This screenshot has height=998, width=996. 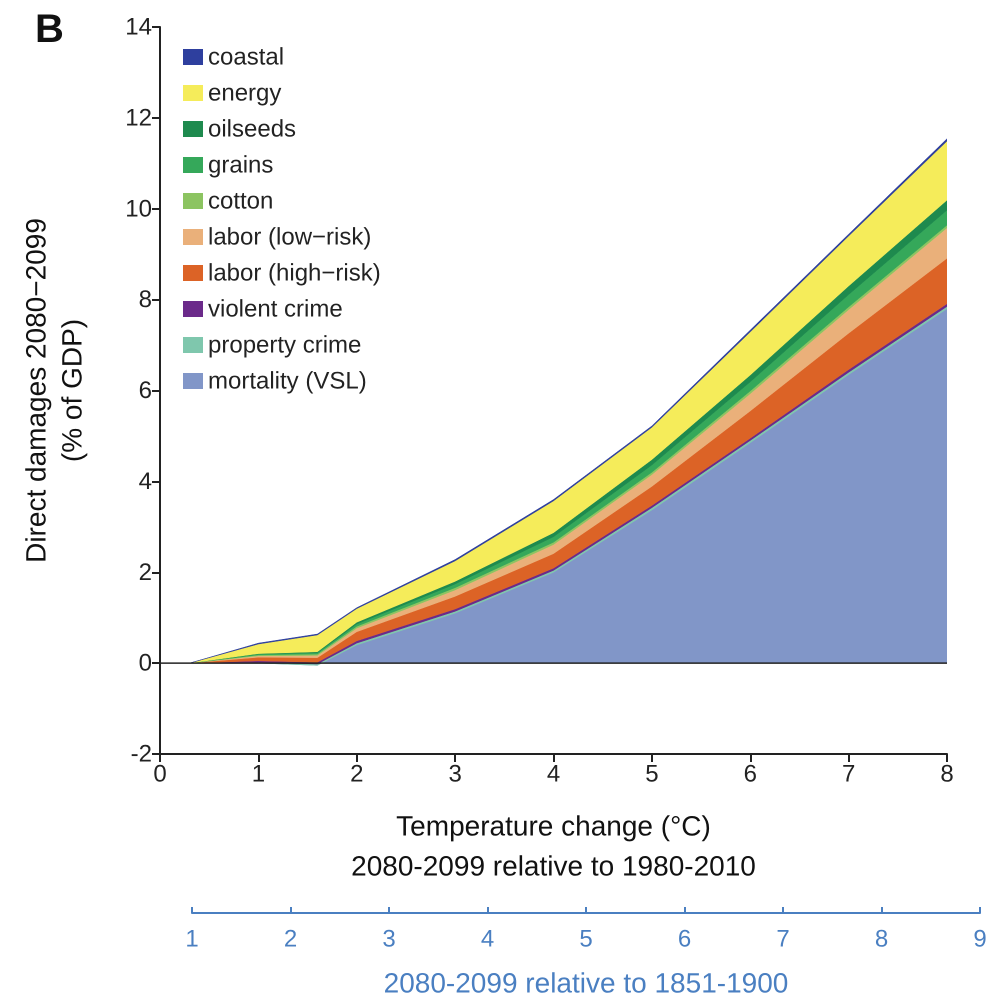 I want to click on legend-label: violent crime, so click(x=275, y=309).